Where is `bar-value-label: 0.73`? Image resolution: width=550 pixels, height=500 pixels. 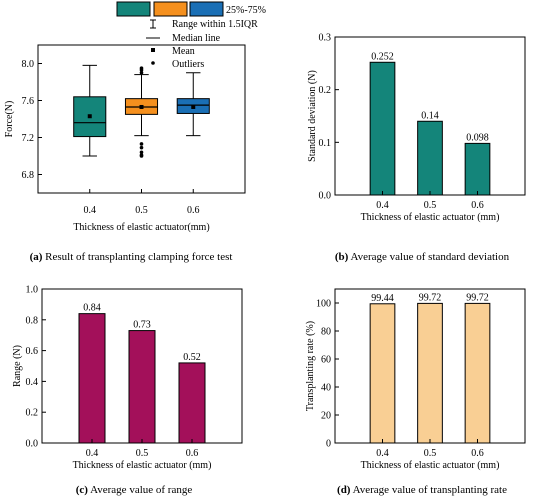 bar-value-label: 0.73 is located at coordinates (142, 325).